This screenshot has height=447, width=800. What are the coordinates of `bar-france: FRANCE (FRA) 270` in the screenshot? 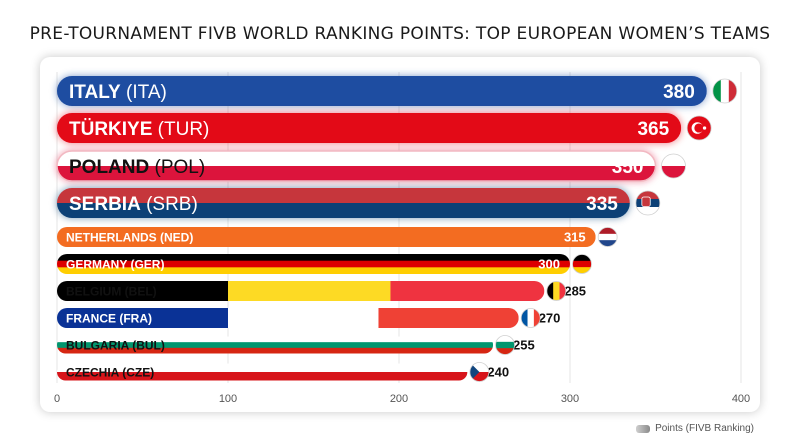 It's located at (308, 318).